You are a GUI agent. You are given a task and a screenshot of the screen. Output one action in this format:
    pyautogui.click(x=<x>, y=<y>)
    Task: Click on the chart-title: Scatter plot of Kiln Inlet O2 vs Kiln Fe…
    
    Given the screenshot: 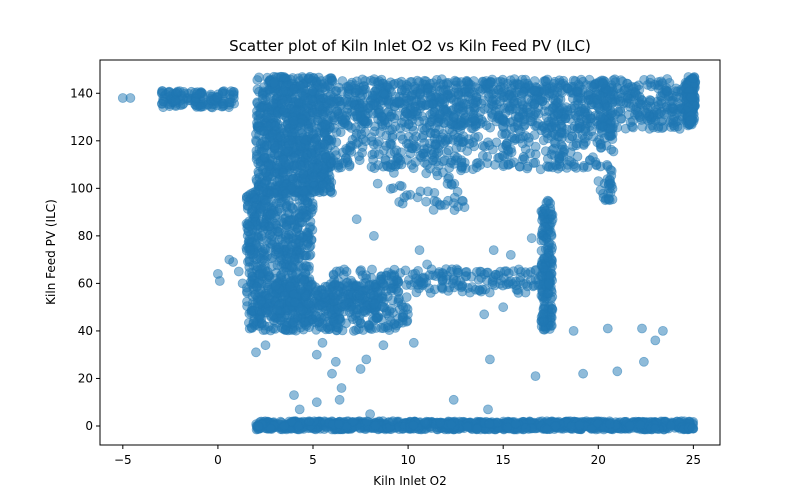 What is the action you would take?
    pyautogui.click(x=410, y=46)
    